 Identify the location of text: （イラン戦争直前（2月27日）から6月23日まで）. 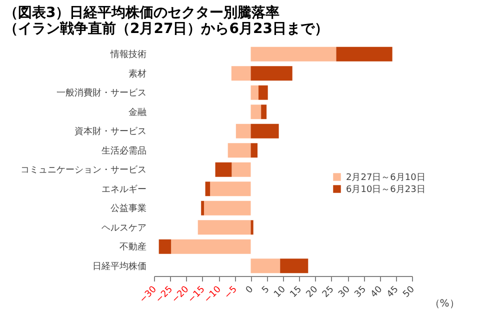
(166, 29).